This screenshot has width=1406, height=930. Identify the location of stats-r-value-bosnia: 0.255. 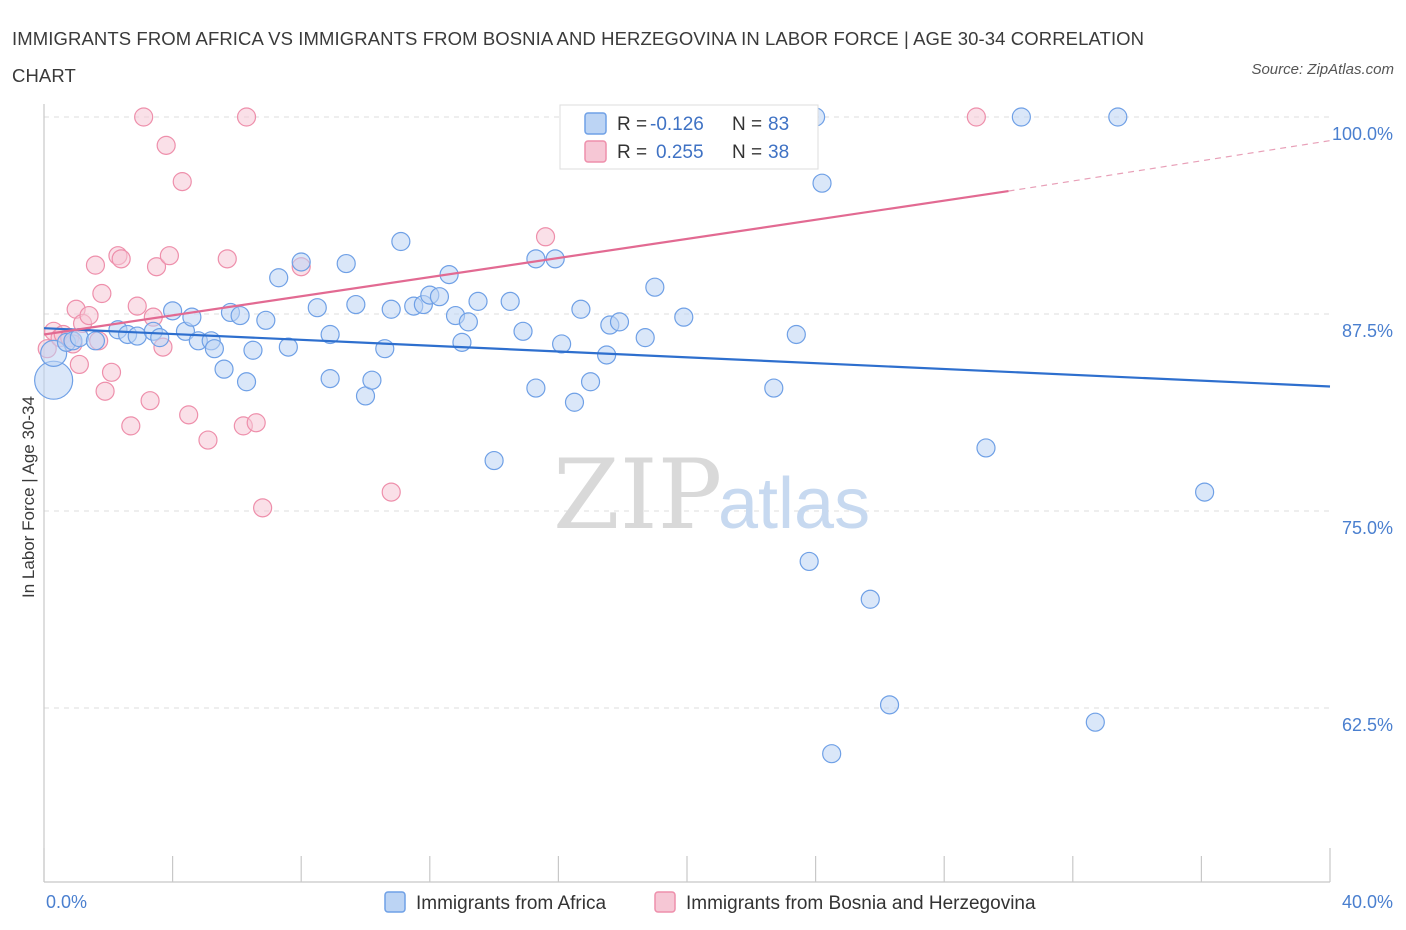
(680, 152).